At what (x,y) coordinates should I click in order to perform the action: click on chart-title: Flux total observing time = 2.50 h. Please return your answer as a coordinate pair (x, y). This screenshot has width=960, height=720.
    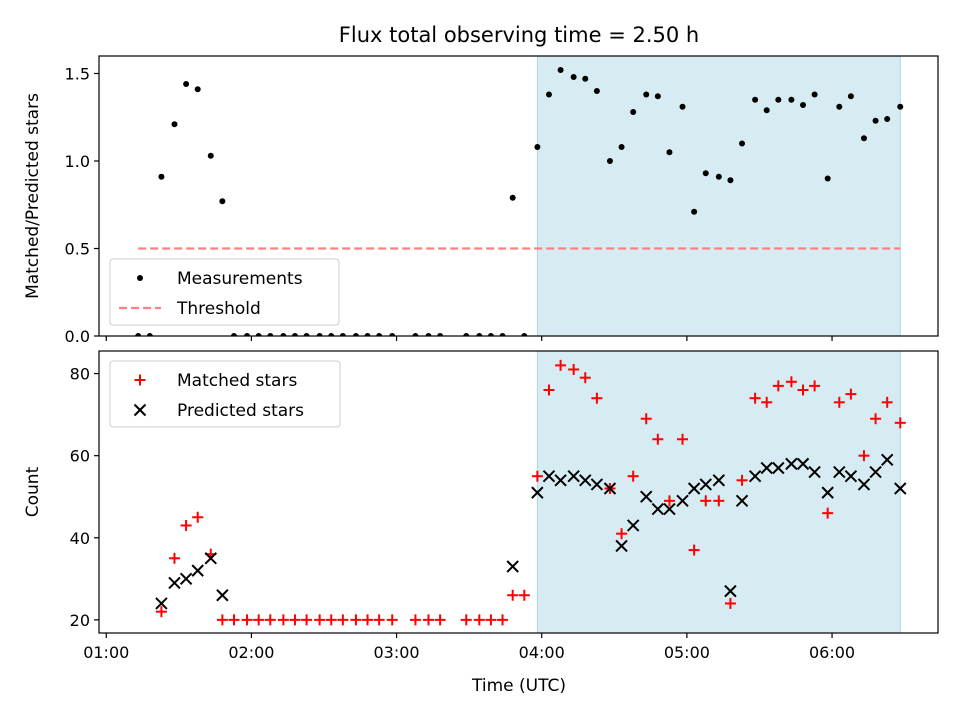
    Looking at the image, I should click on (519, 35).